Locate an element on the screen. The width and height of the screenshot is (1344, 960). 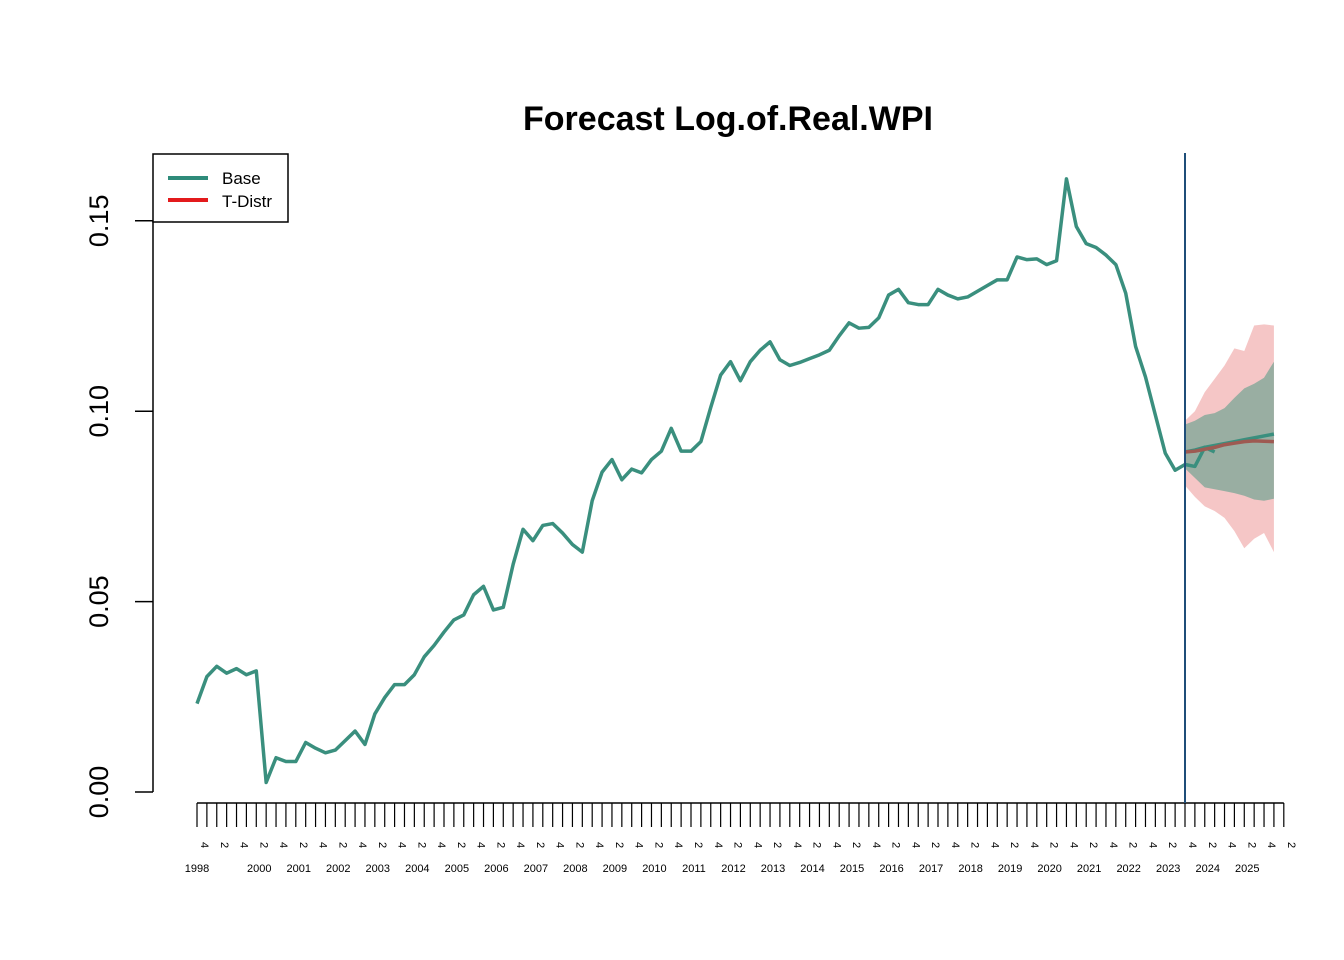
chart-title: Forecast Log.of.Real.WPI is located at coordinates (728, 119).